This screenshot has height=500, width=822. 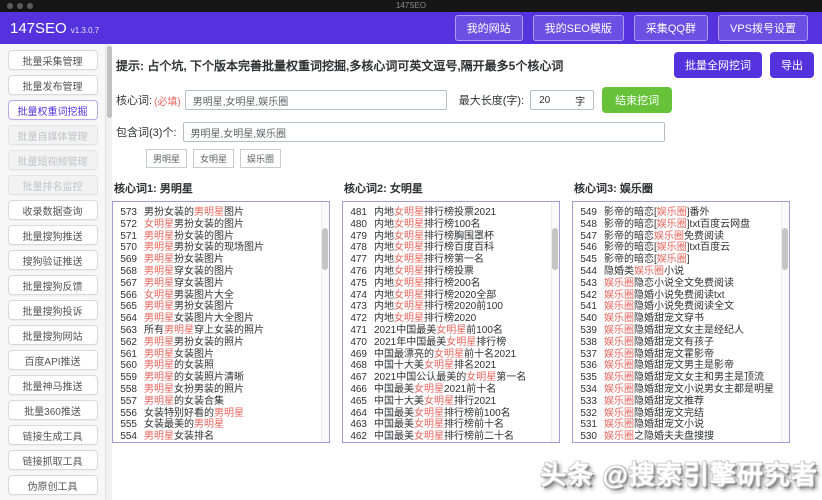 What do you see at coordinates (677, 366) in the screenshot?
I see `keyword-row: 536 娱乐圈隐婚甜宠文男主是影帝` at bounding box center [677, 366].